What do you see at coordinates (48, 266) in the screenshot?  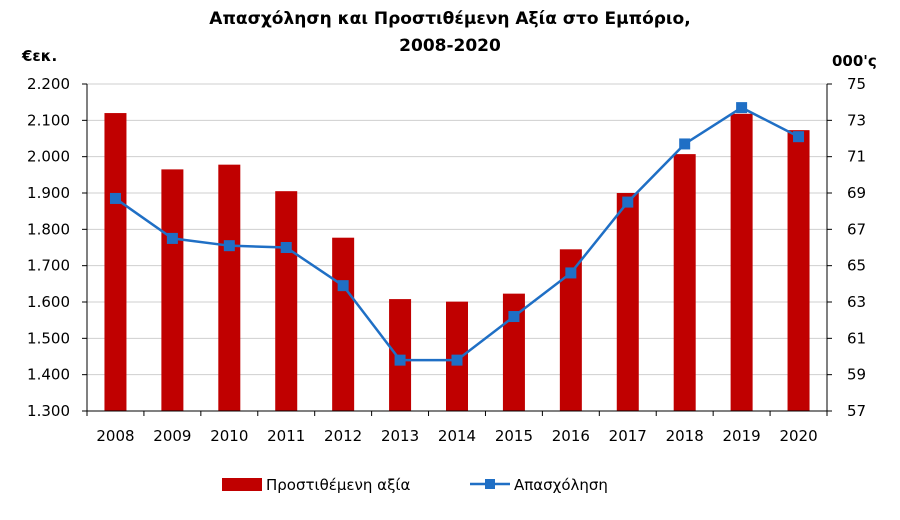 I see `left-tick-label: 1.700` at bounding box center [48, 266].